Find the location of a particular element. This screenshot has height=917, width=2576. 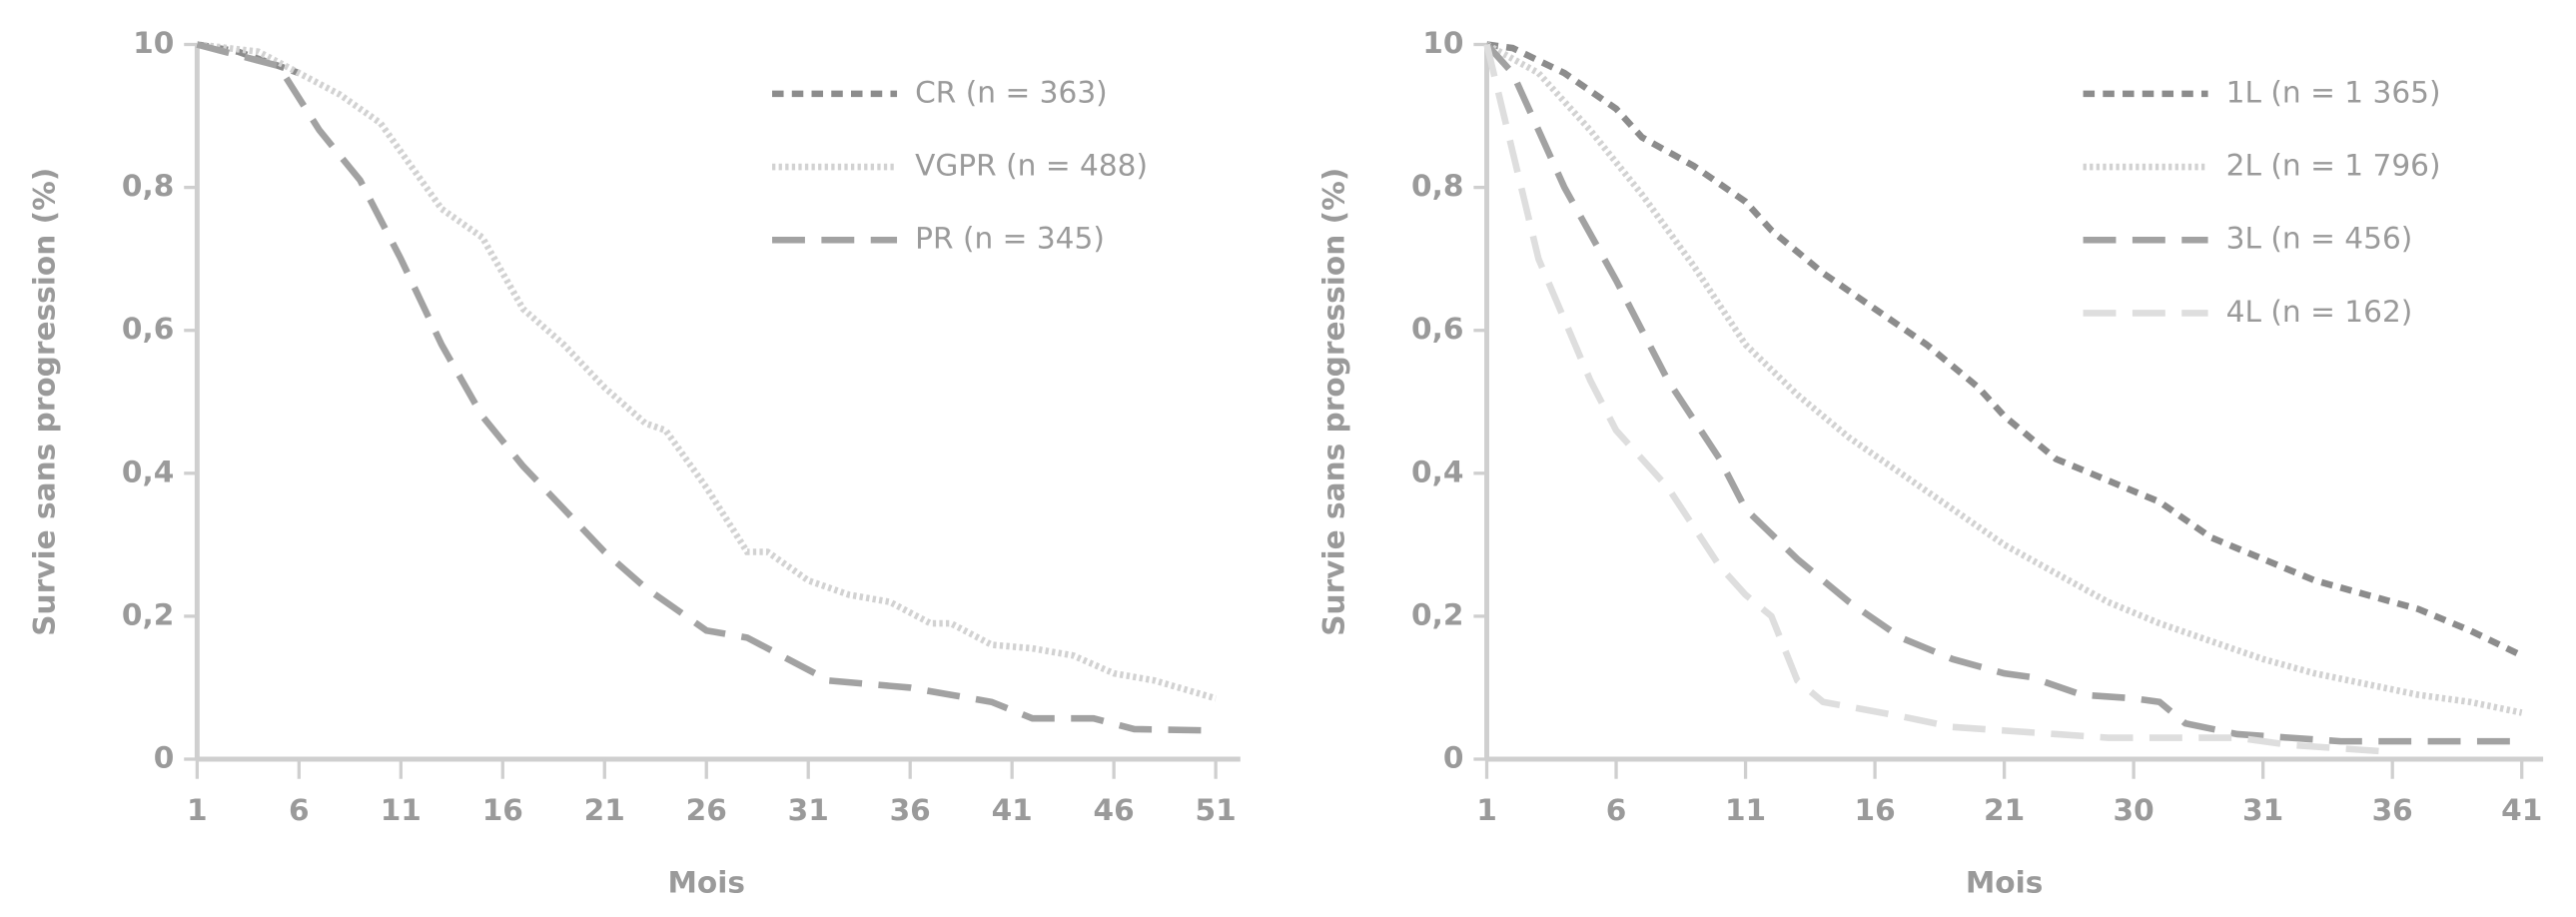

x-tick-label: 26 is located at coordinates (707, 810).